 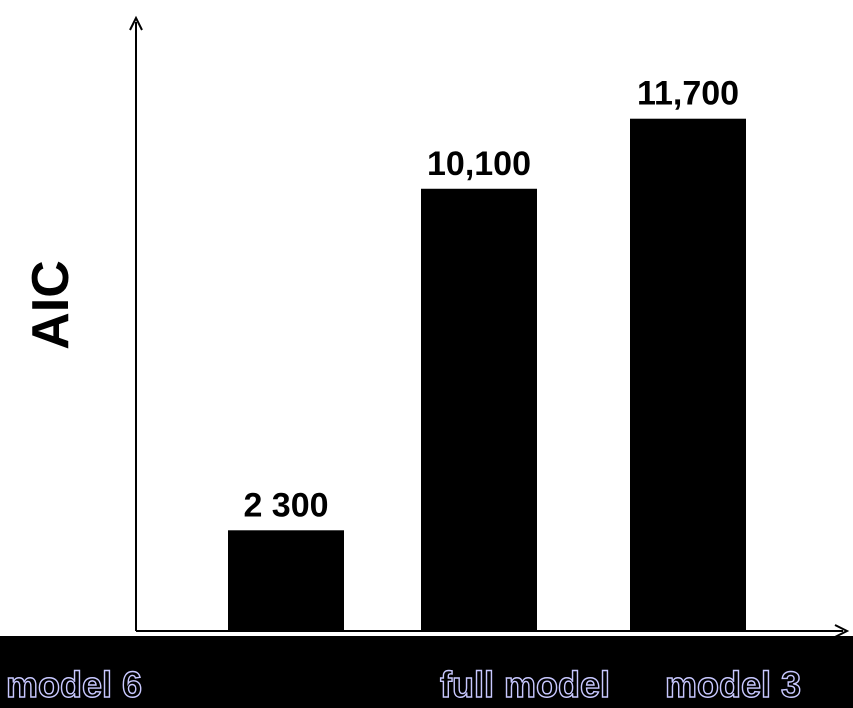 What do you see at coordinates (136, 23) in the screenshot?
I see `y-axis-arrowhead` at bounding box center [136, 23].